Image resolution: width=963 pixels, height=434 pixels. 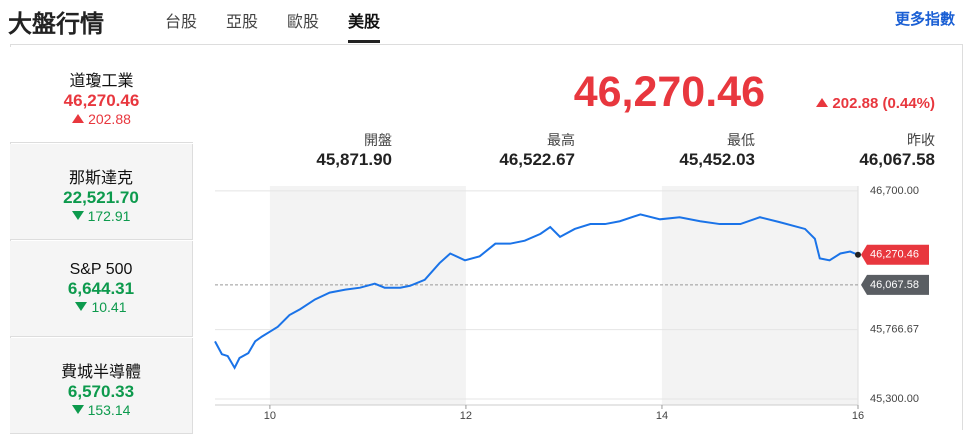 I want to click on index-change: 202.88, so click(x=101, y=119).